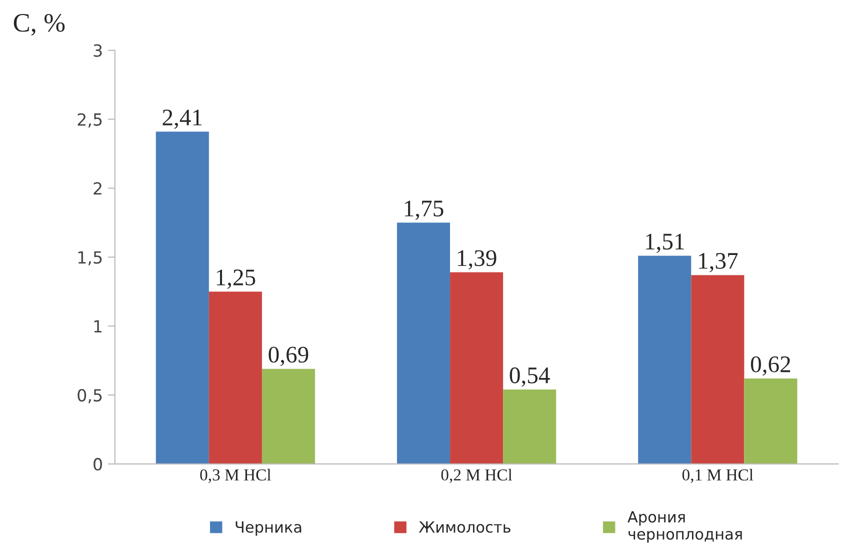 The height and width of the screenshot is (559, 851). I want to click on x-tick-label: 0,2 M HCl, so click(476, 475).